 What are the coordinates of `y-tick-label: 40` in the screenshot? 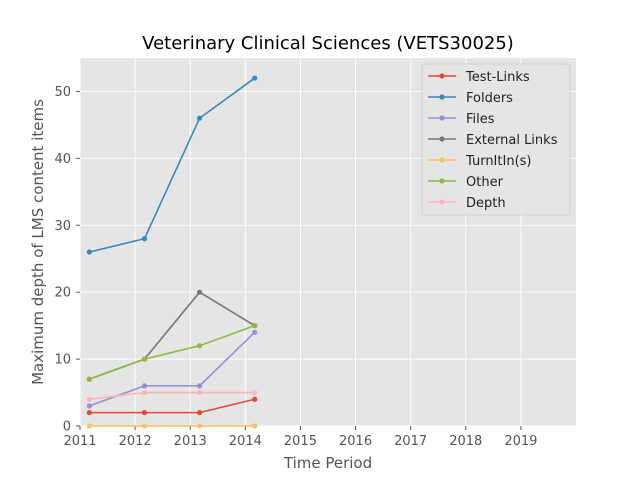 It's located at (62, 159).